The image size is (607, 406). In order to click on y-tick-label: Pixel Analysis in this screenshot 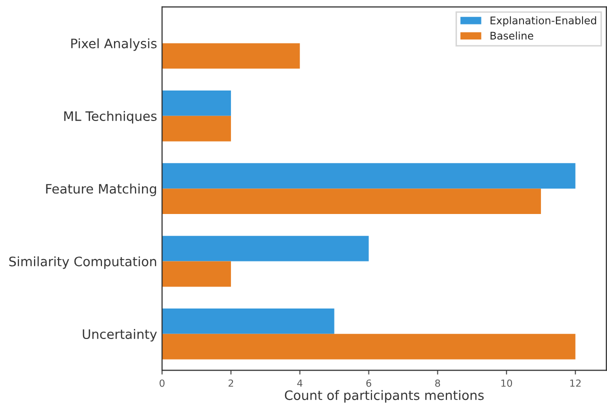, I will do `click(114, 44)`.